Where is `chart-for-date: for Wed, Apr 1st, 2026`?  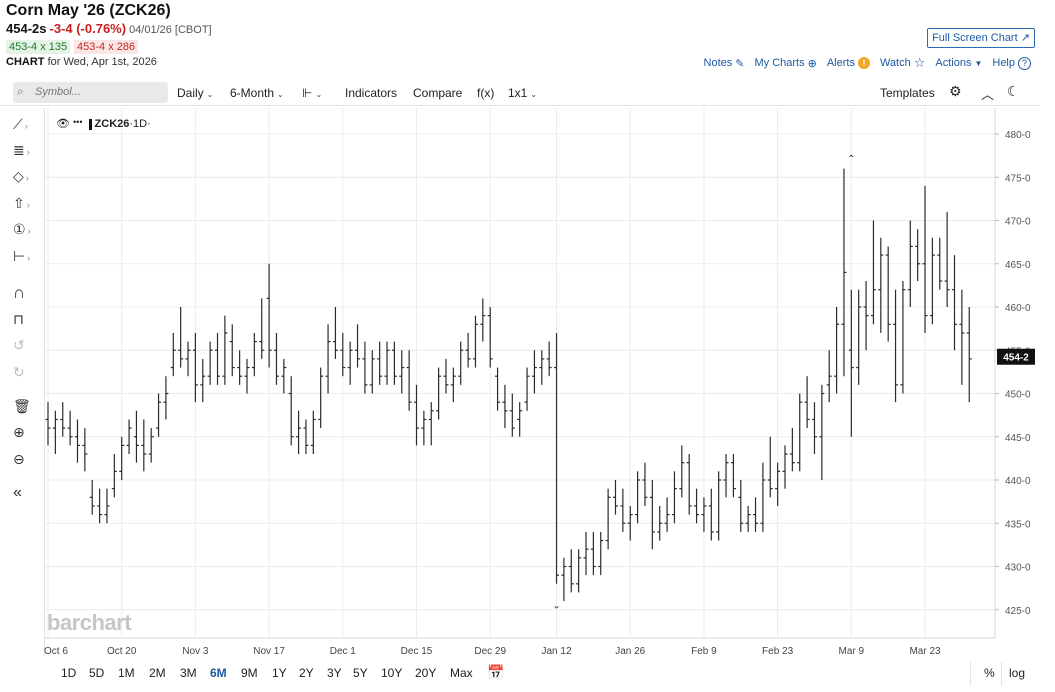
chart-for-date: for Wed, Apr 1st, 2026 is located at coordinates (102, 62).